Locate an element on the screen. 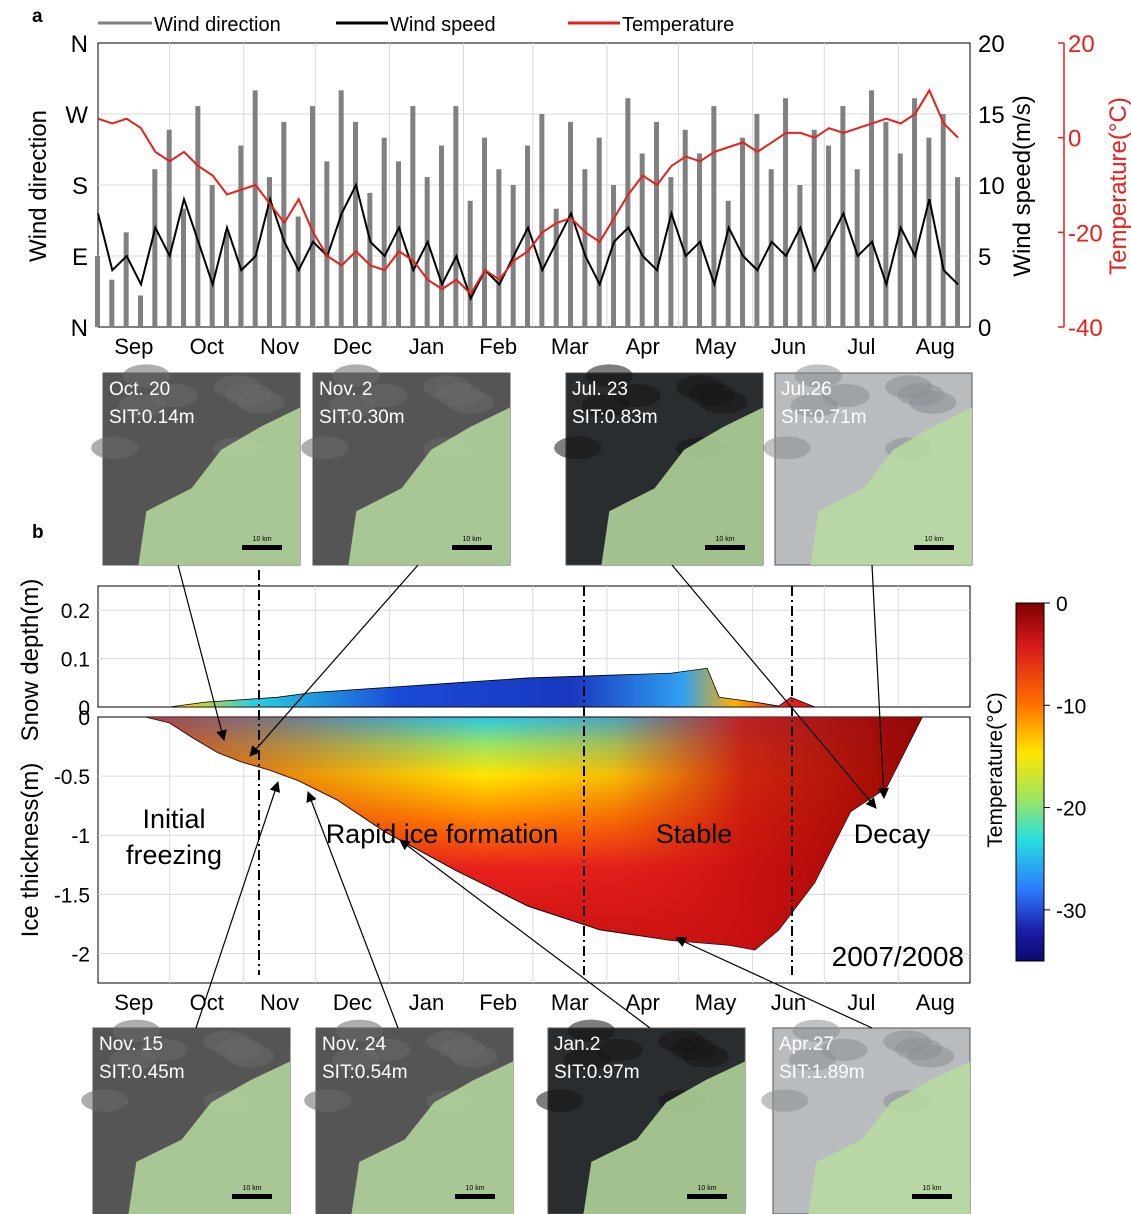 The image size is (1131, 1214). ylabel-snow-depth: Snow depth(m) is located at coordinates (30, 660).